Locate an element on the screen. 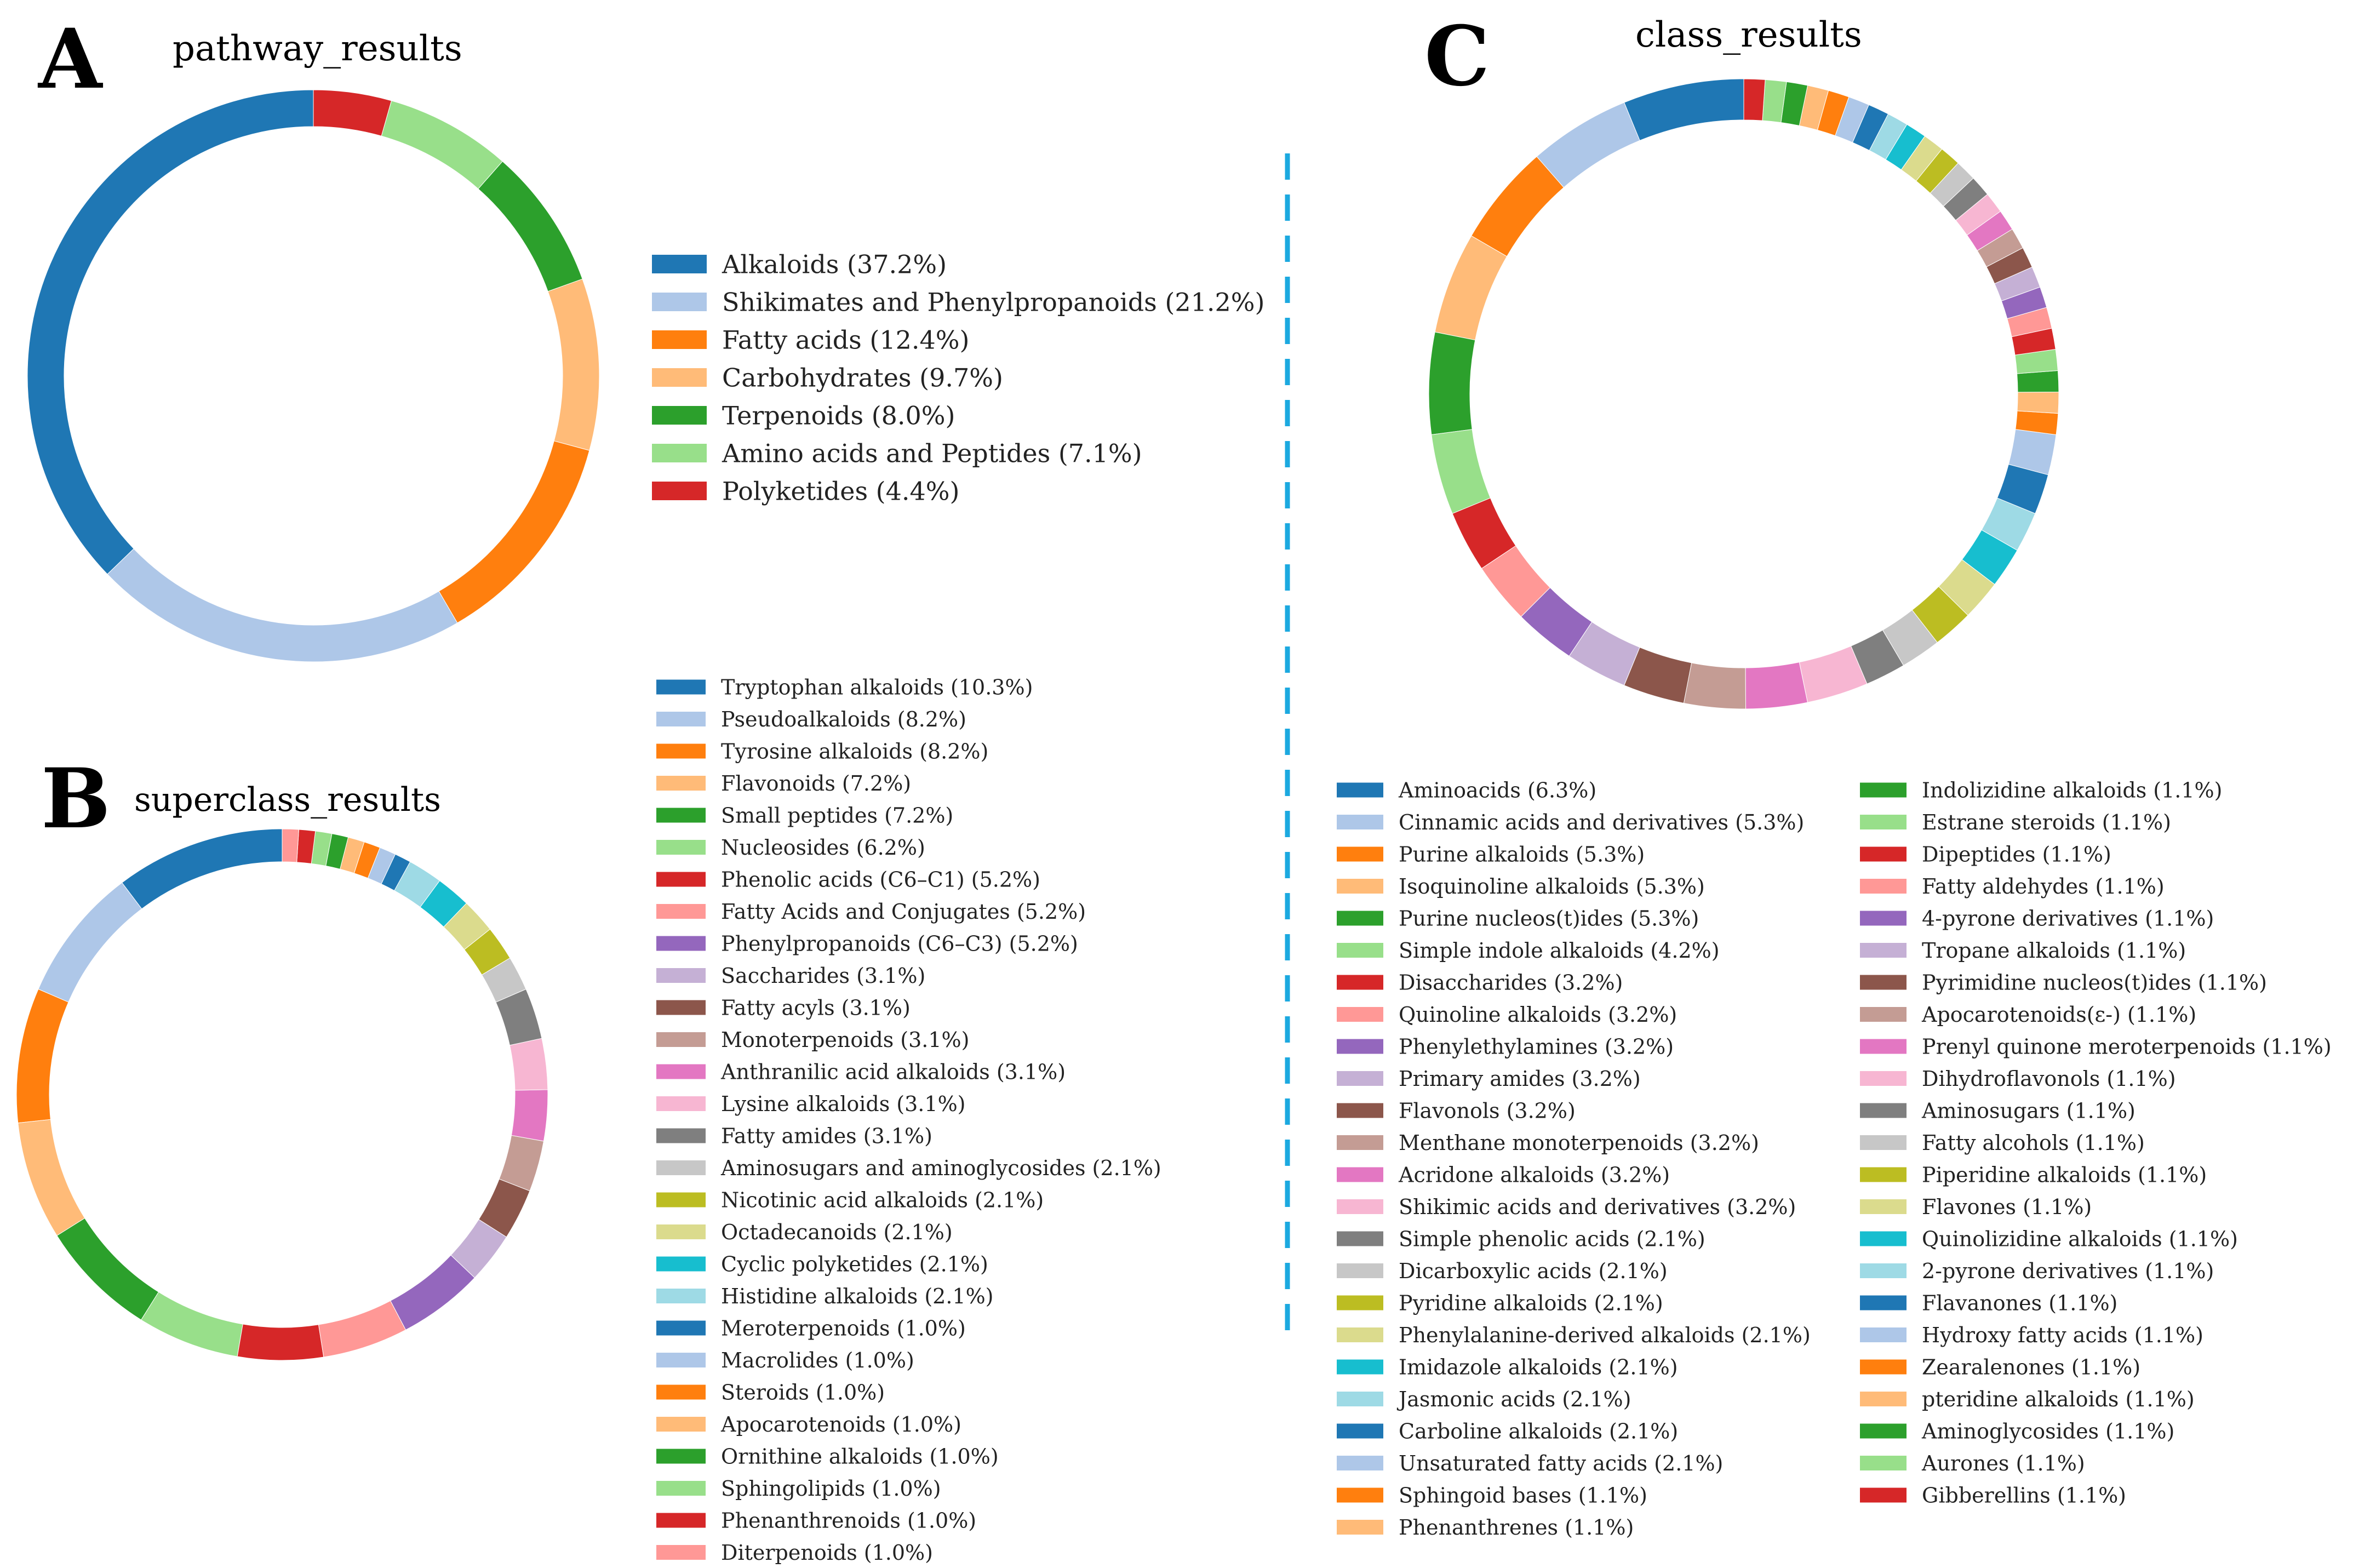 This screenshot has height=1568, width=2353. panel-c-legend-swatch-4-pyrone-derivatives is located at coordinates (1883, 919).